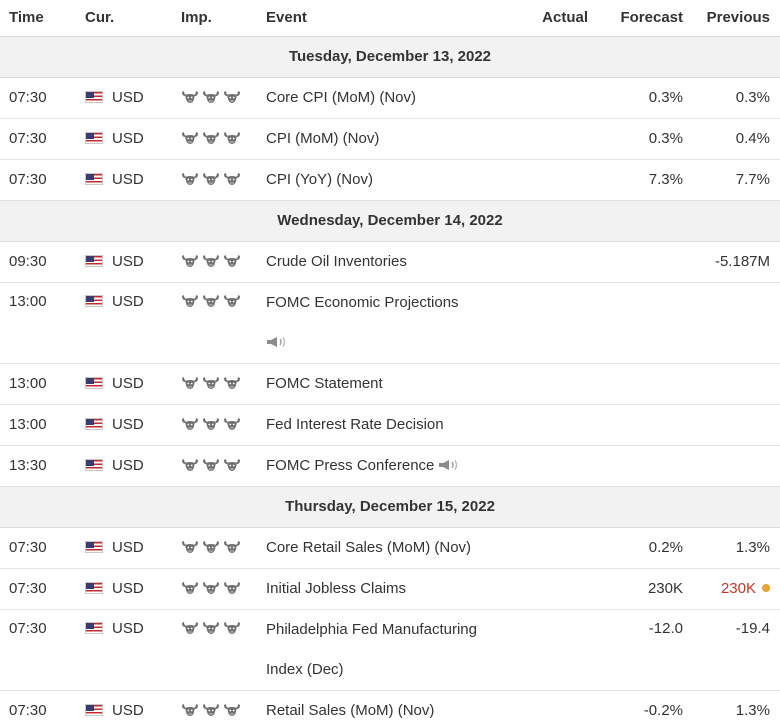  What do you see at coordinates (323, 138) in the screenshot?
I see `event-name: CPI (MoM) (Nov)` at bounding box center [323, 138].